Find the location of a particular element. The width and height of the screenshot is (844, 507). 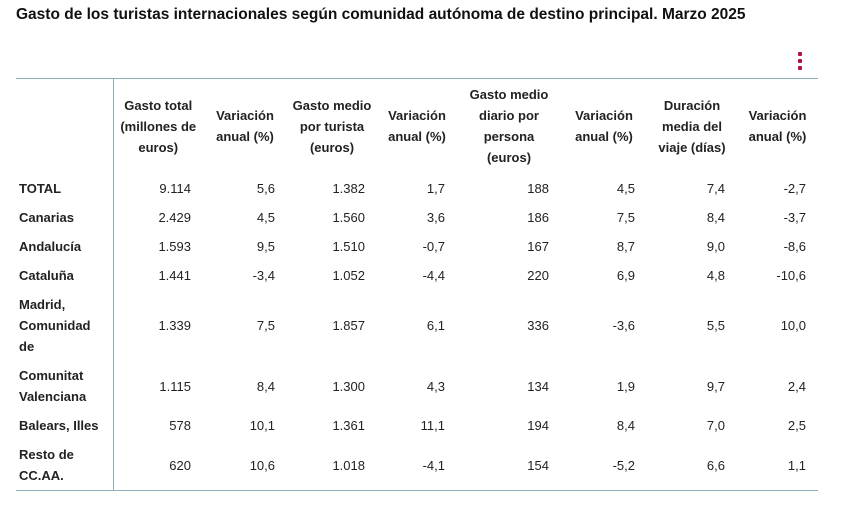

table-cell: 2,5 is located at coordinates (796, 425).